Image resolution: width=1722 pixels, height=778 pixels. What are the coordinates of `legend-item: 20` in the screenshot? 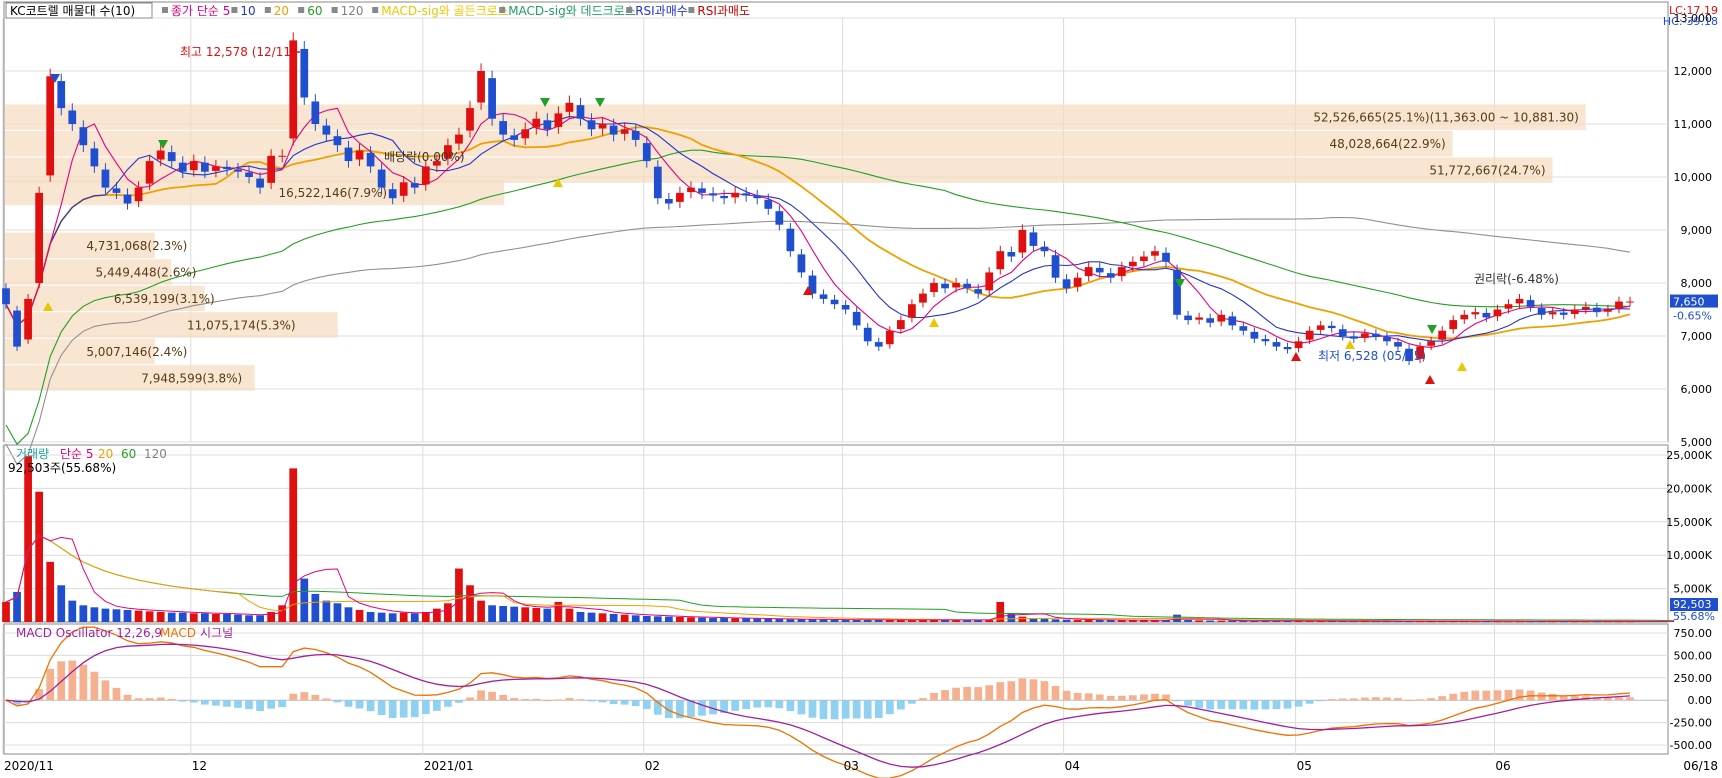 It's located at (281, 11).